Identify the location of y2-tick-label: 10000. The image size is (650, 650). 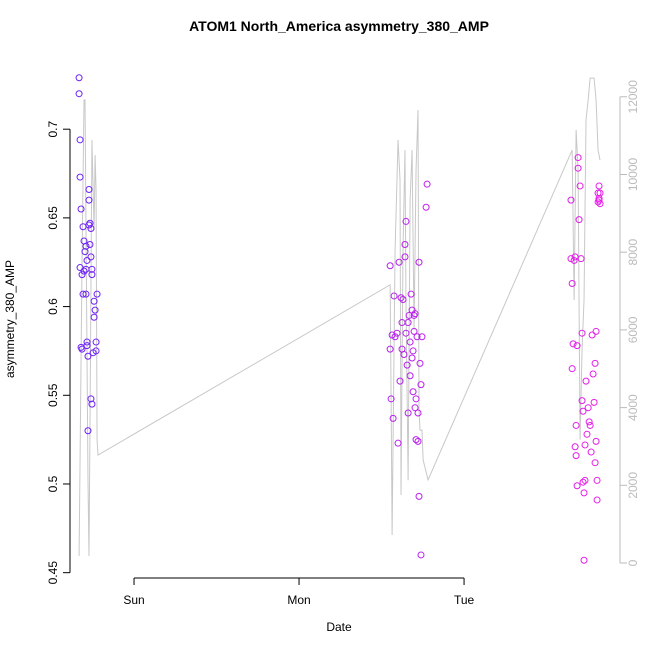
(633, 174).